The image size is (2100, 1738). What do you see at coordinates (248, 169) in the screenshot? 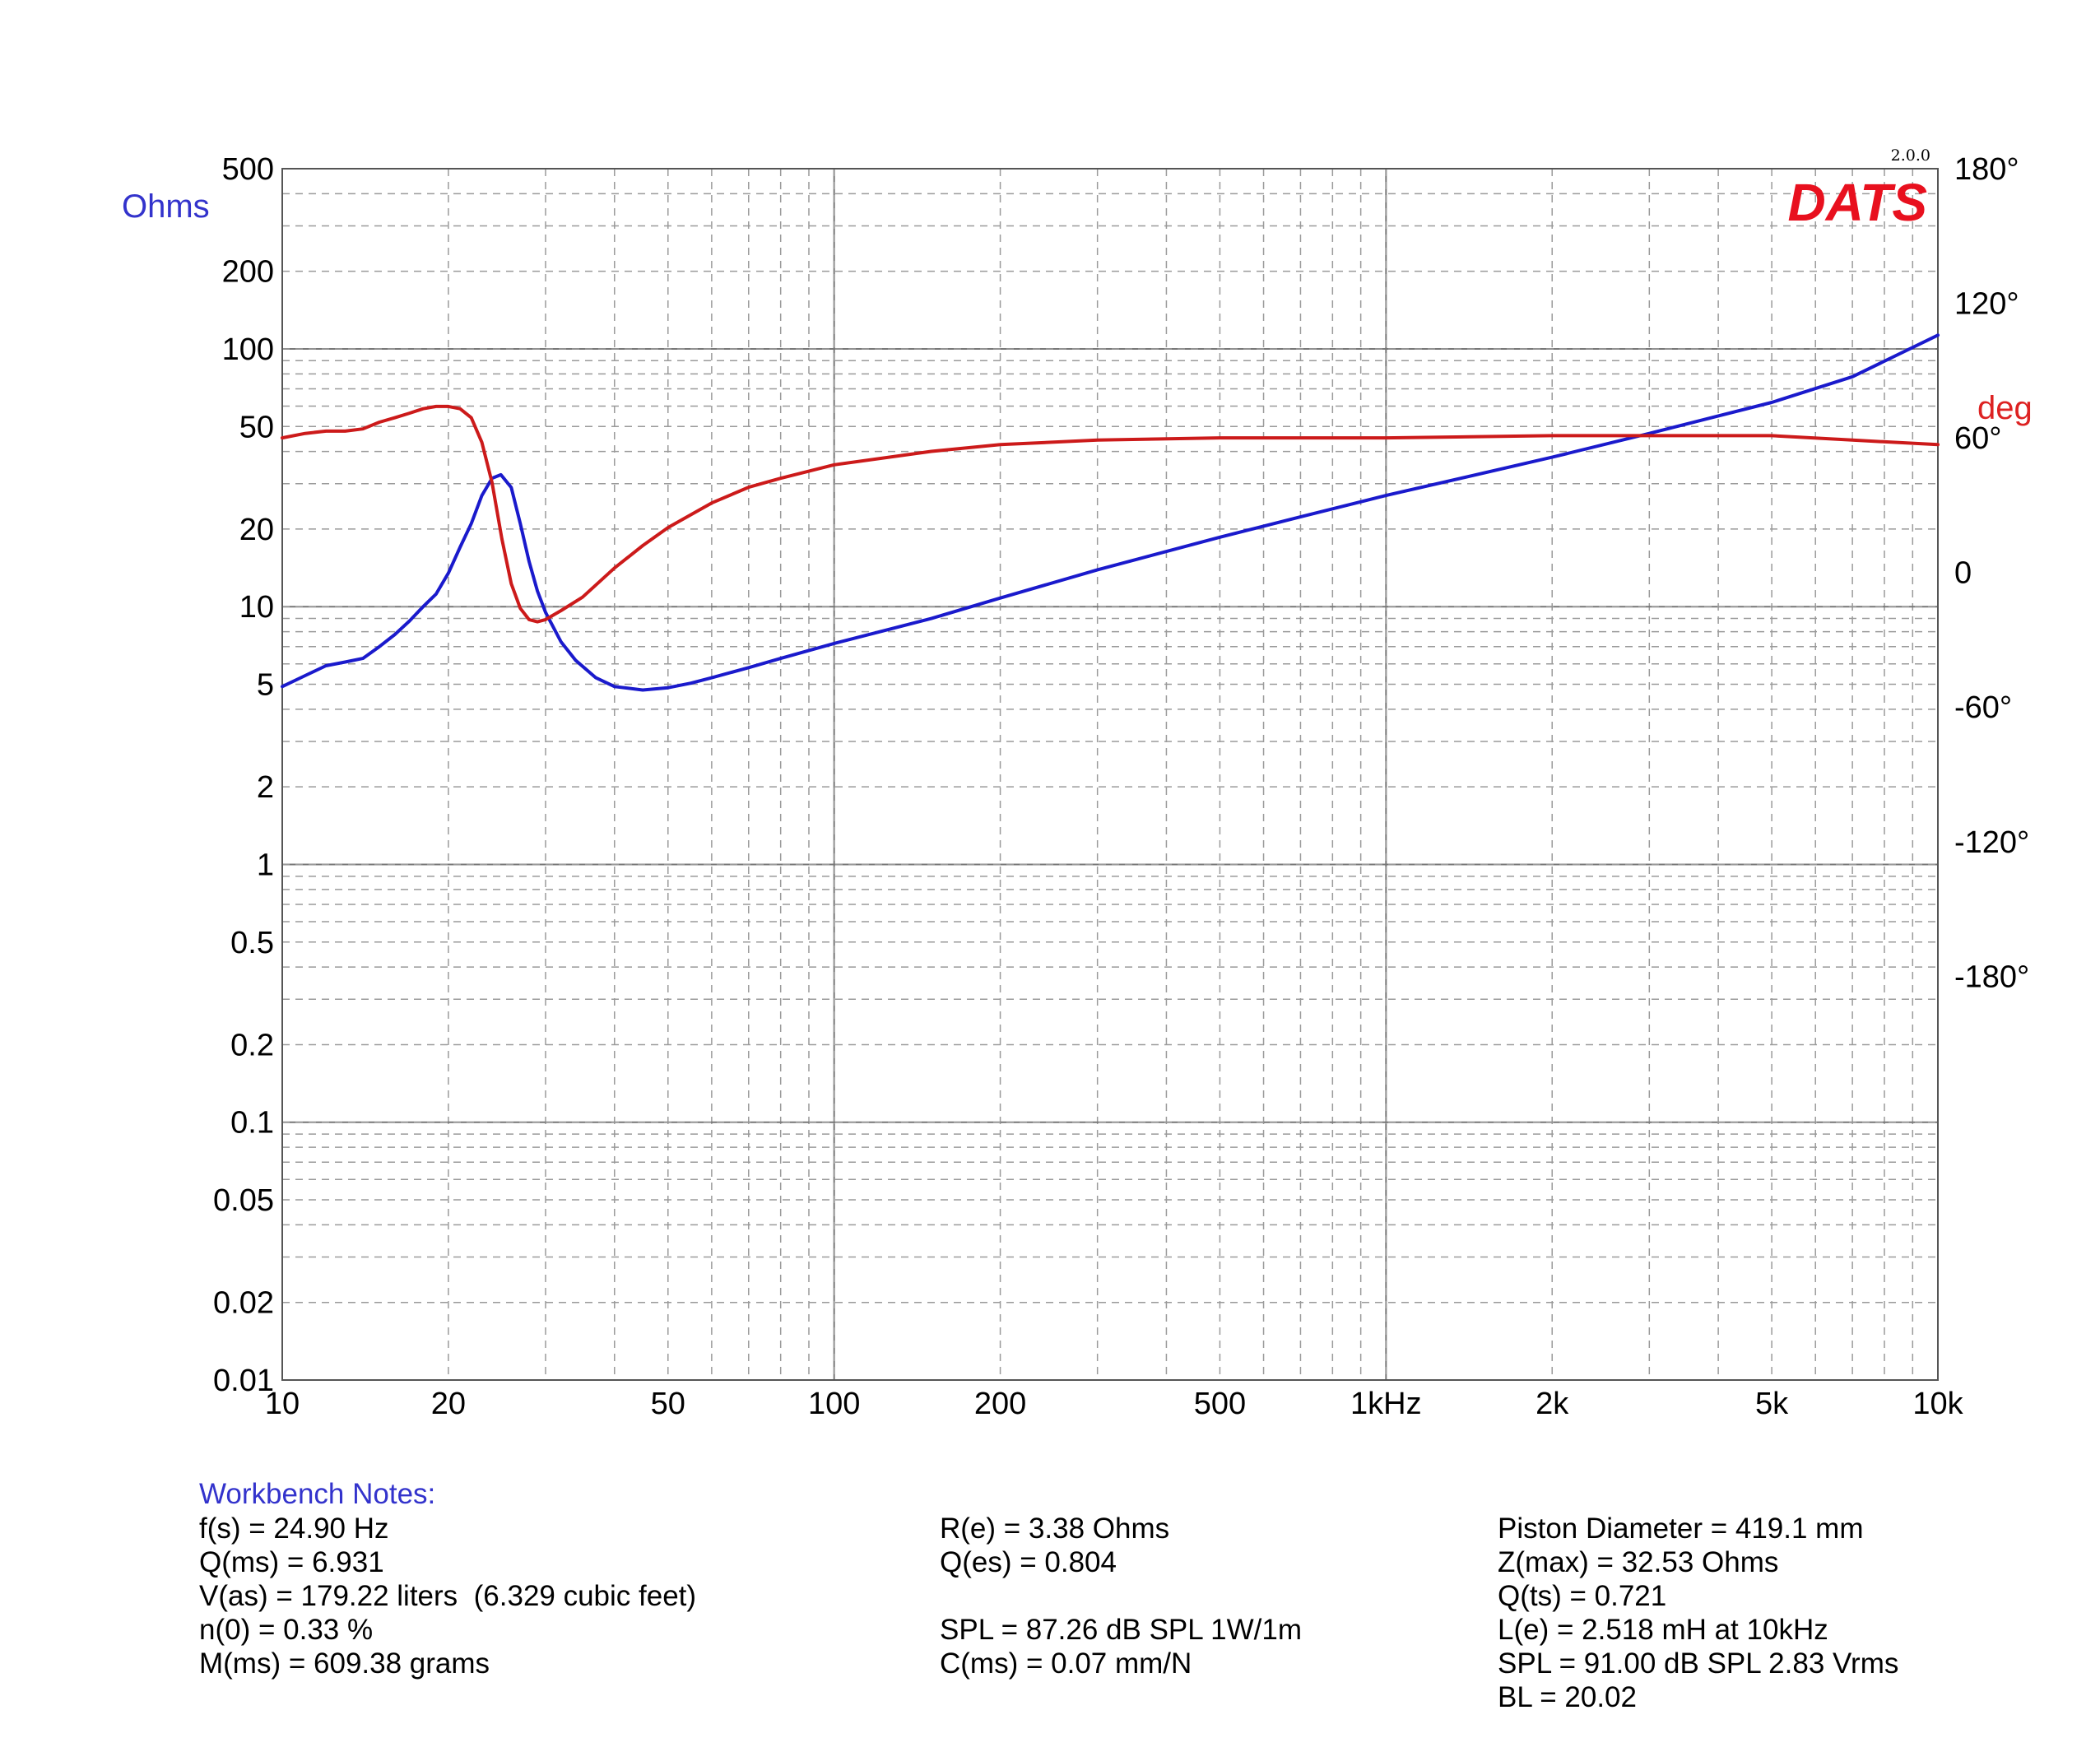
I see `y-tick-label: 500` at bounding box center [248, 169].